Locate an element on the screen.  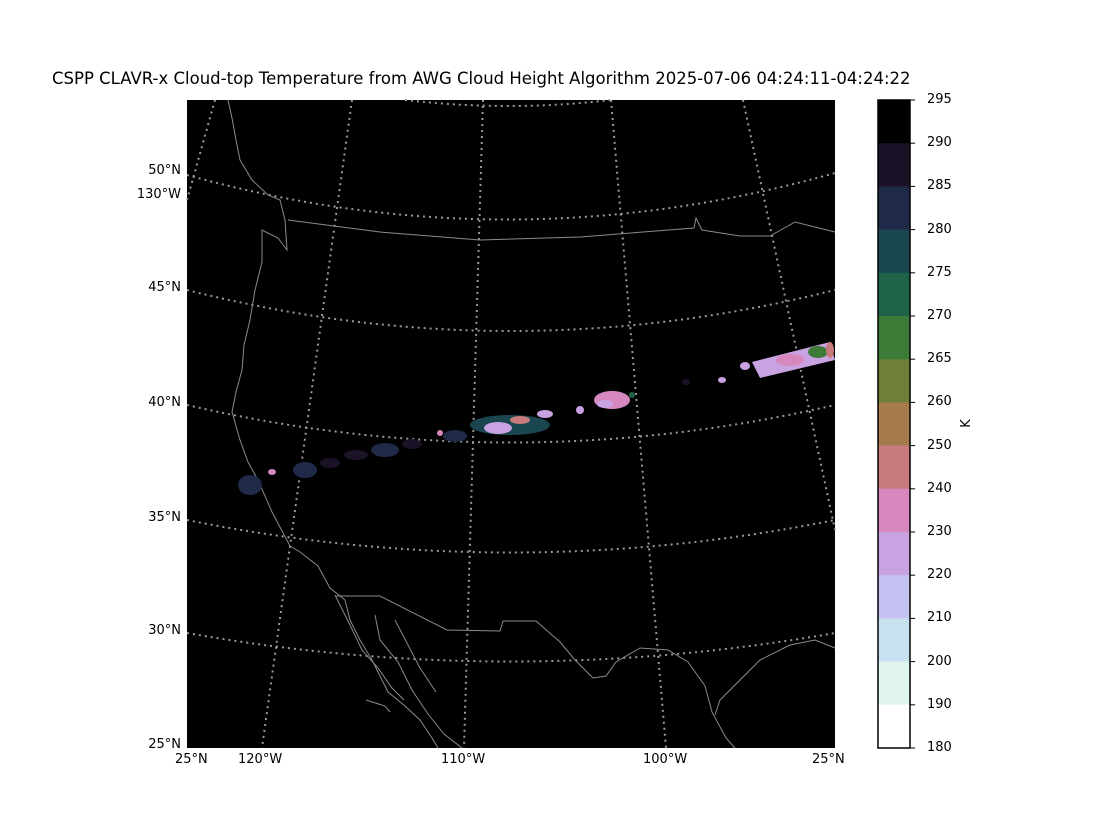
colorbar-tick-label: 285 is located at coordinates (939, 186).